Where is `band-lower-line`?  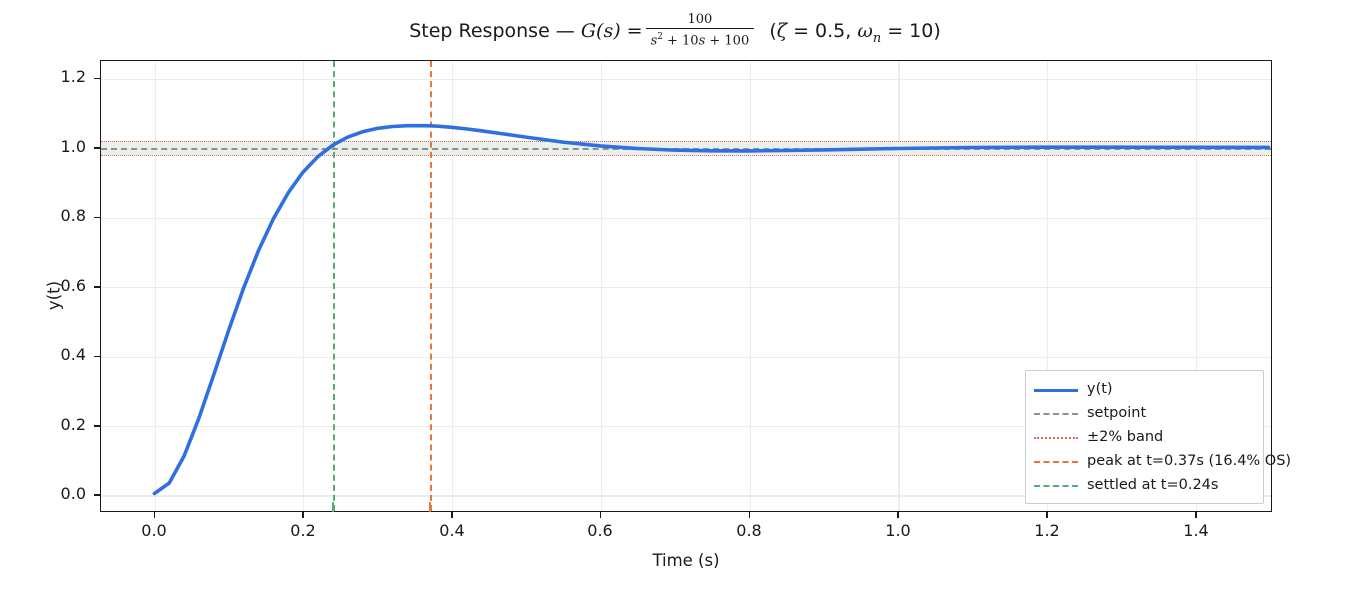 band-lower-line is located at coordinates (686, 156).